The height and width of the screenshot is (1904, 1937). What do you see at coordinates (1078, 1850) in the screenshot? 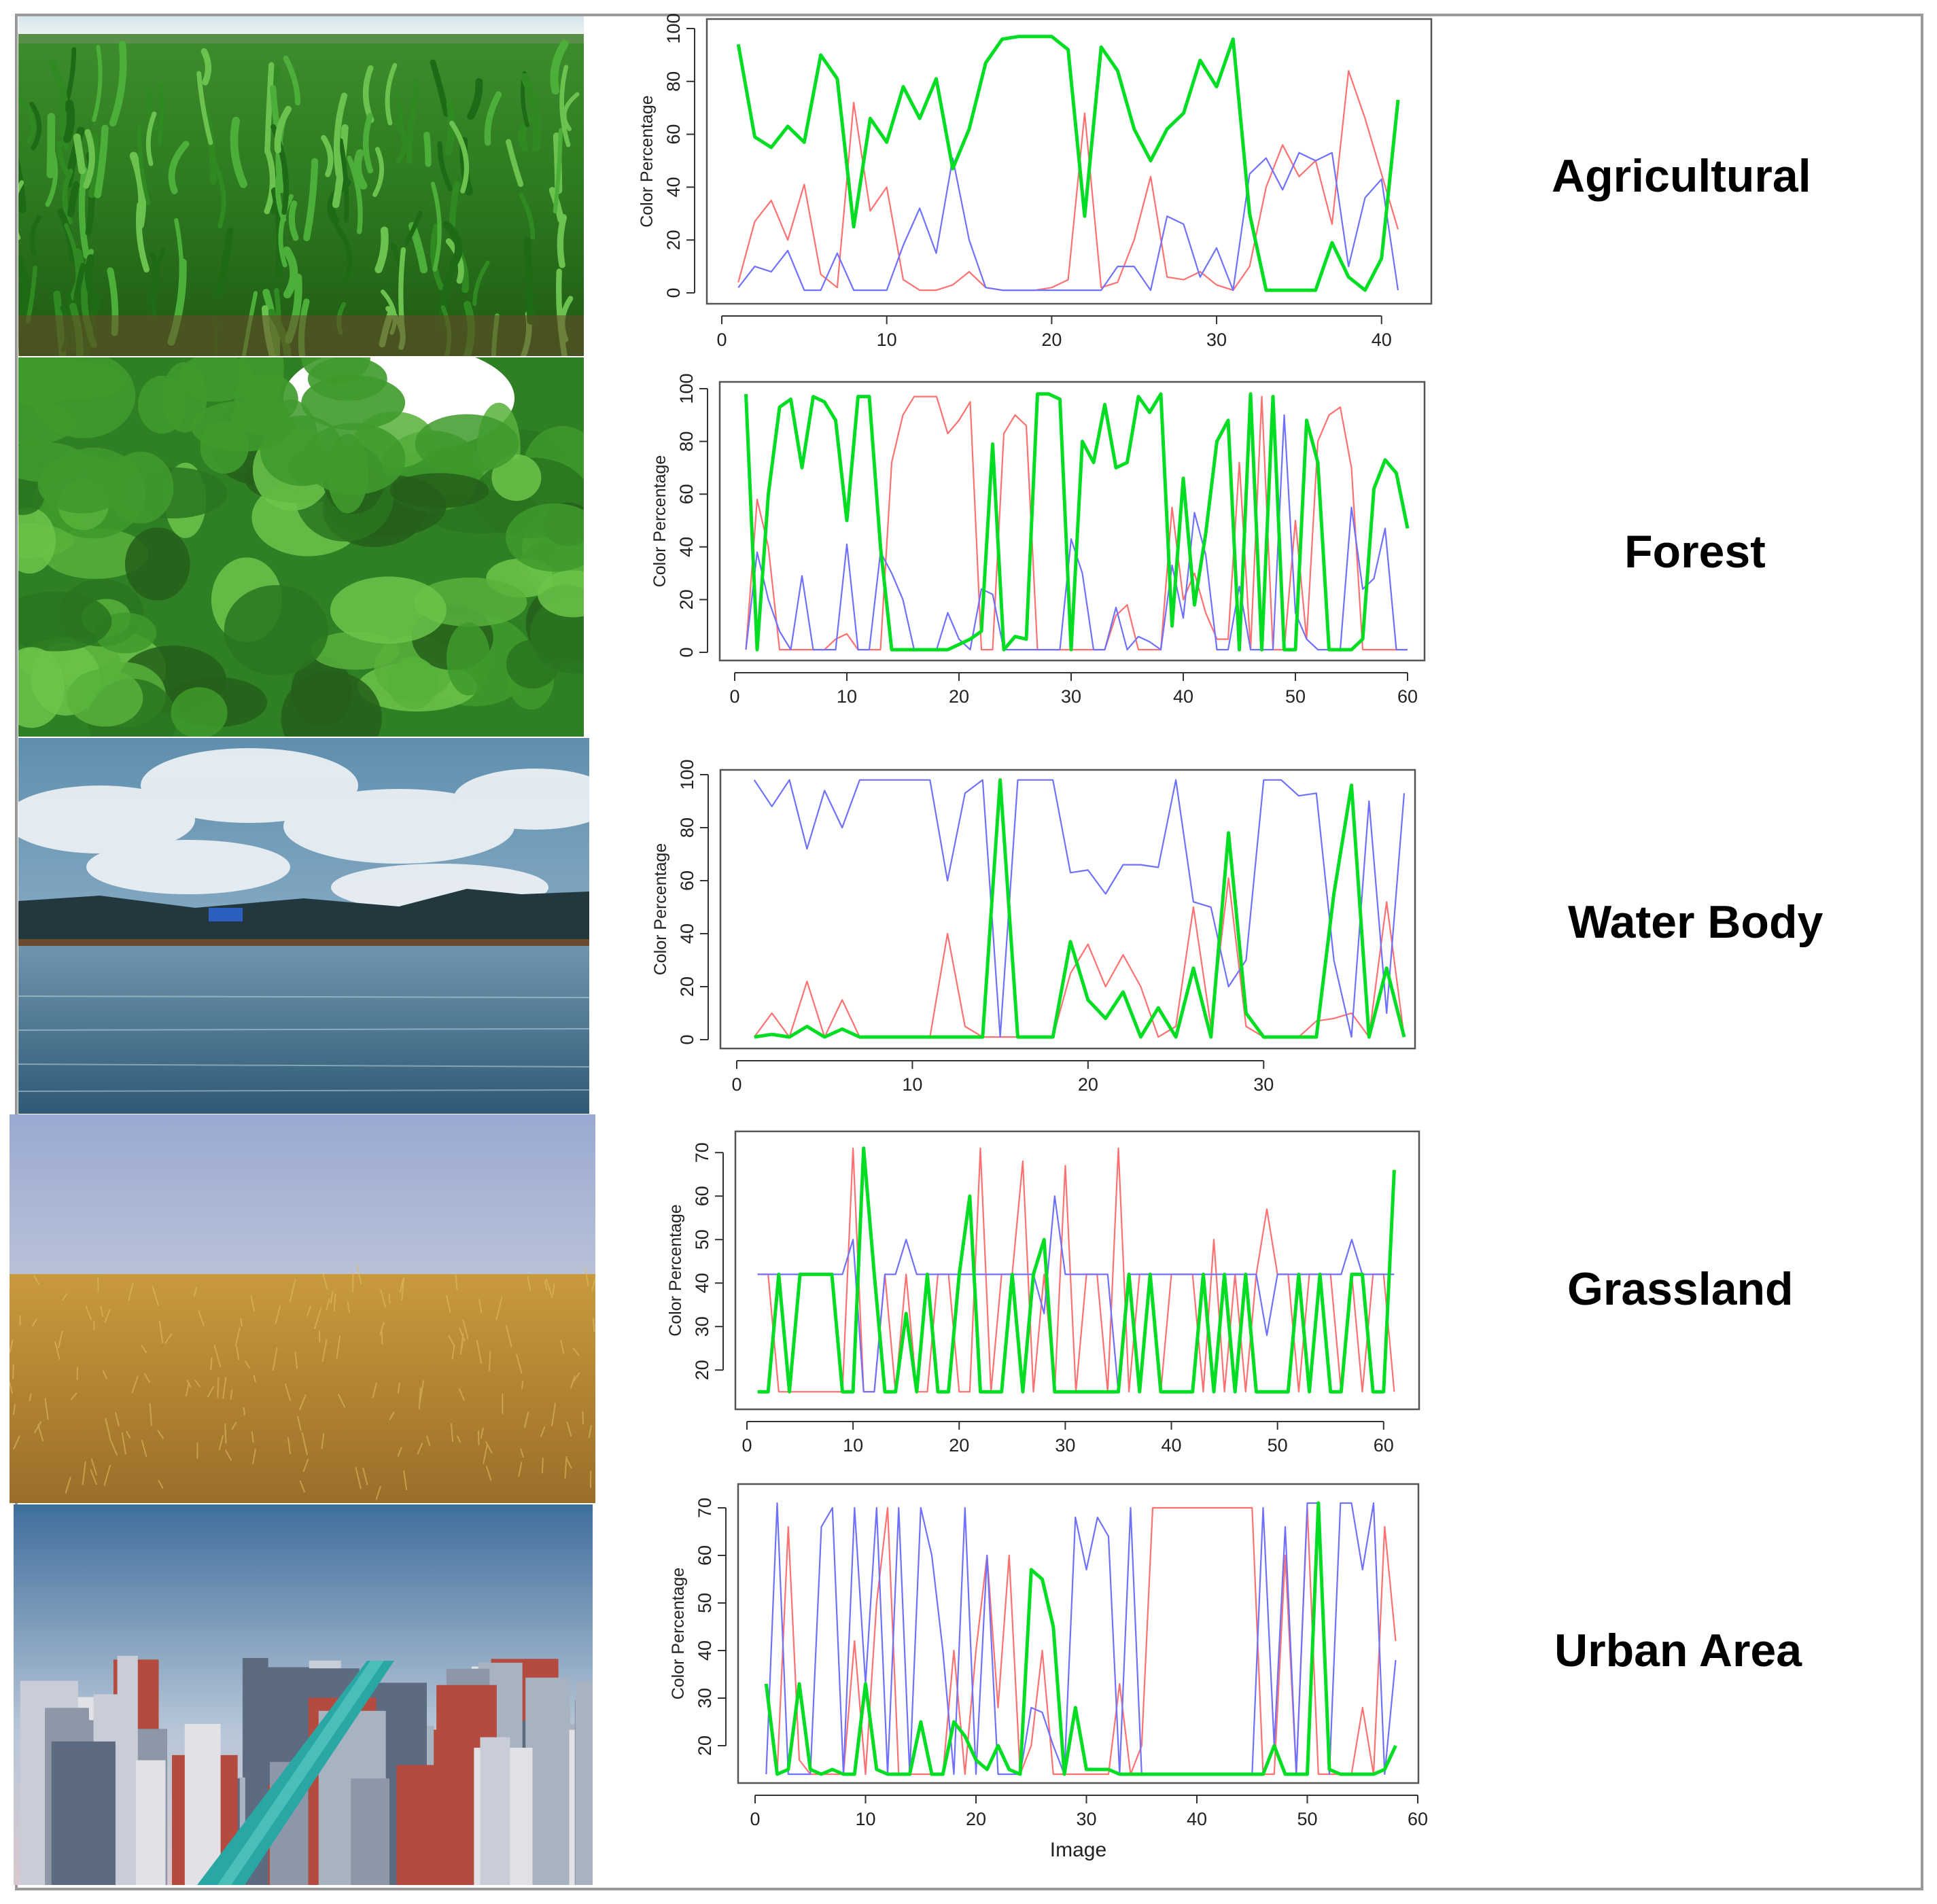
I see `x-axis-label: Image` at bounding box center [1078, 1850].